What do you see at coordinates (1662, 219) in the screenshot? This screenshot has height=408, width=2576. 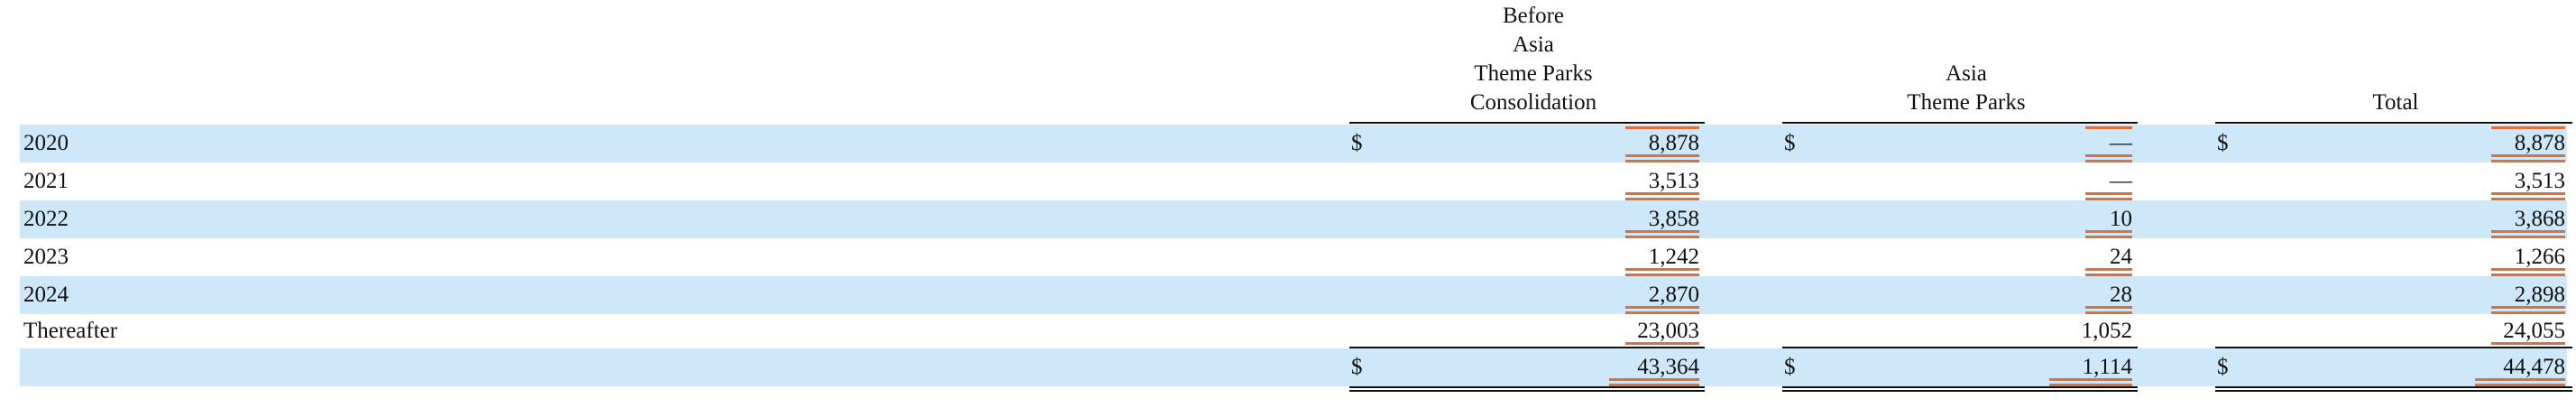 I see `value-before-consolidation: 3,858` at bounding box center [1662, 219].